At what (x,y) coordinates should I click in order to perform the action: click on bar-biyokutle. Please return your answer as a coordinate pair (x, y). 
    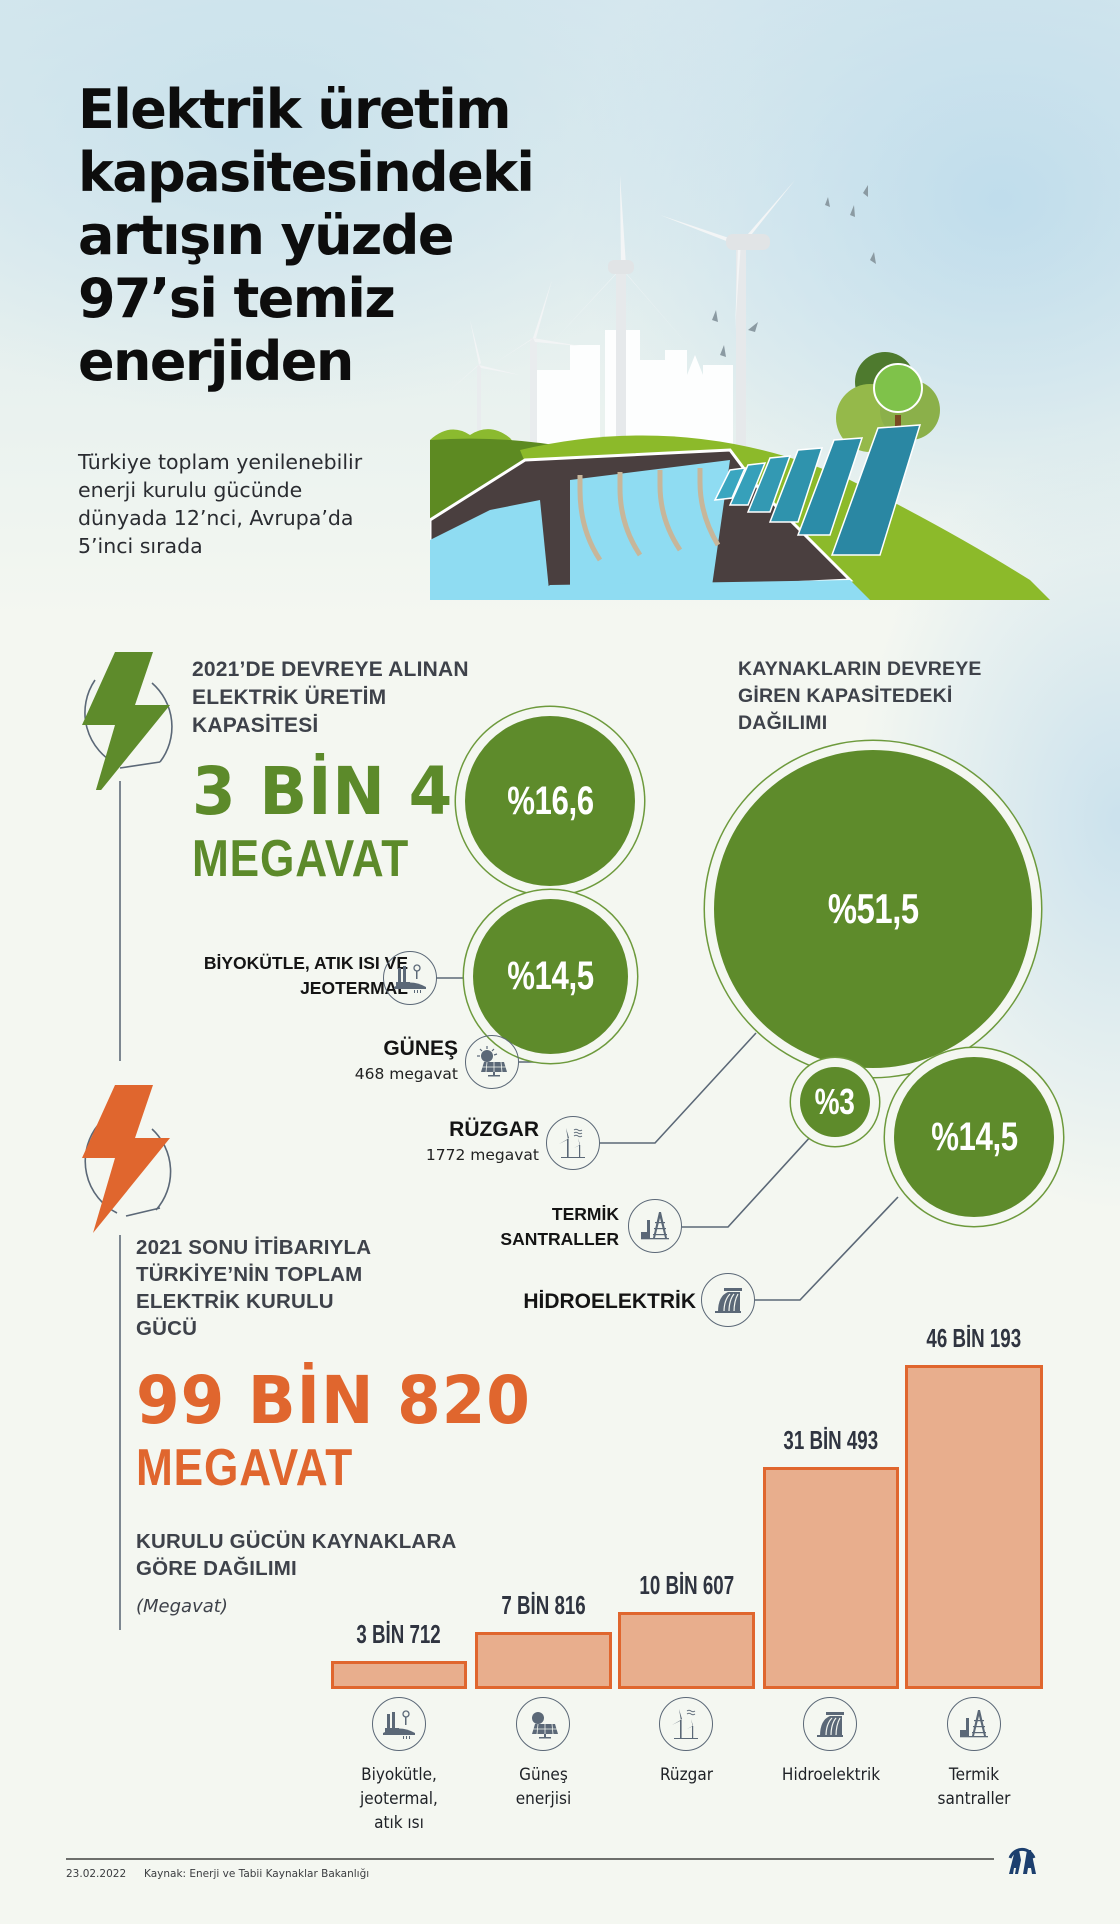
    Looking at the image, I should click on (399, 1675).